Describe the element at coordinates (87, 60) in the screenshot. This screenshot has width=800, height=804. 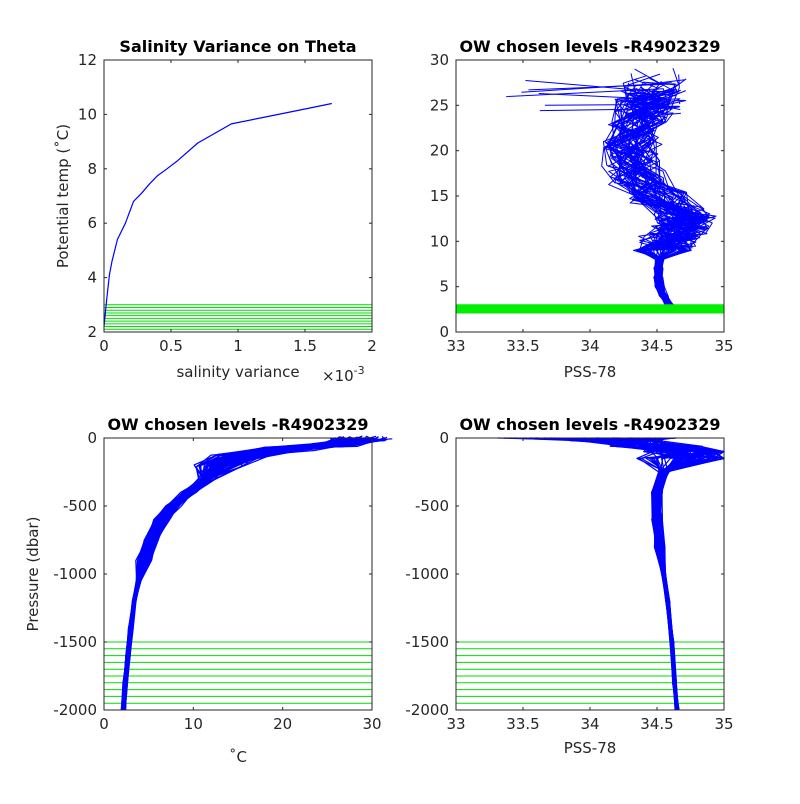
I see `y-tick-label: 12` at that location.